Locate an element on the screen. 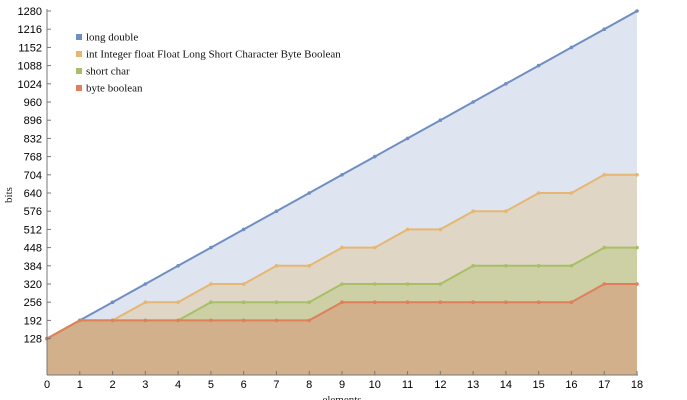 The image size is (687, 400). y-tick-label: 192 is located at coordinates (33, 321).